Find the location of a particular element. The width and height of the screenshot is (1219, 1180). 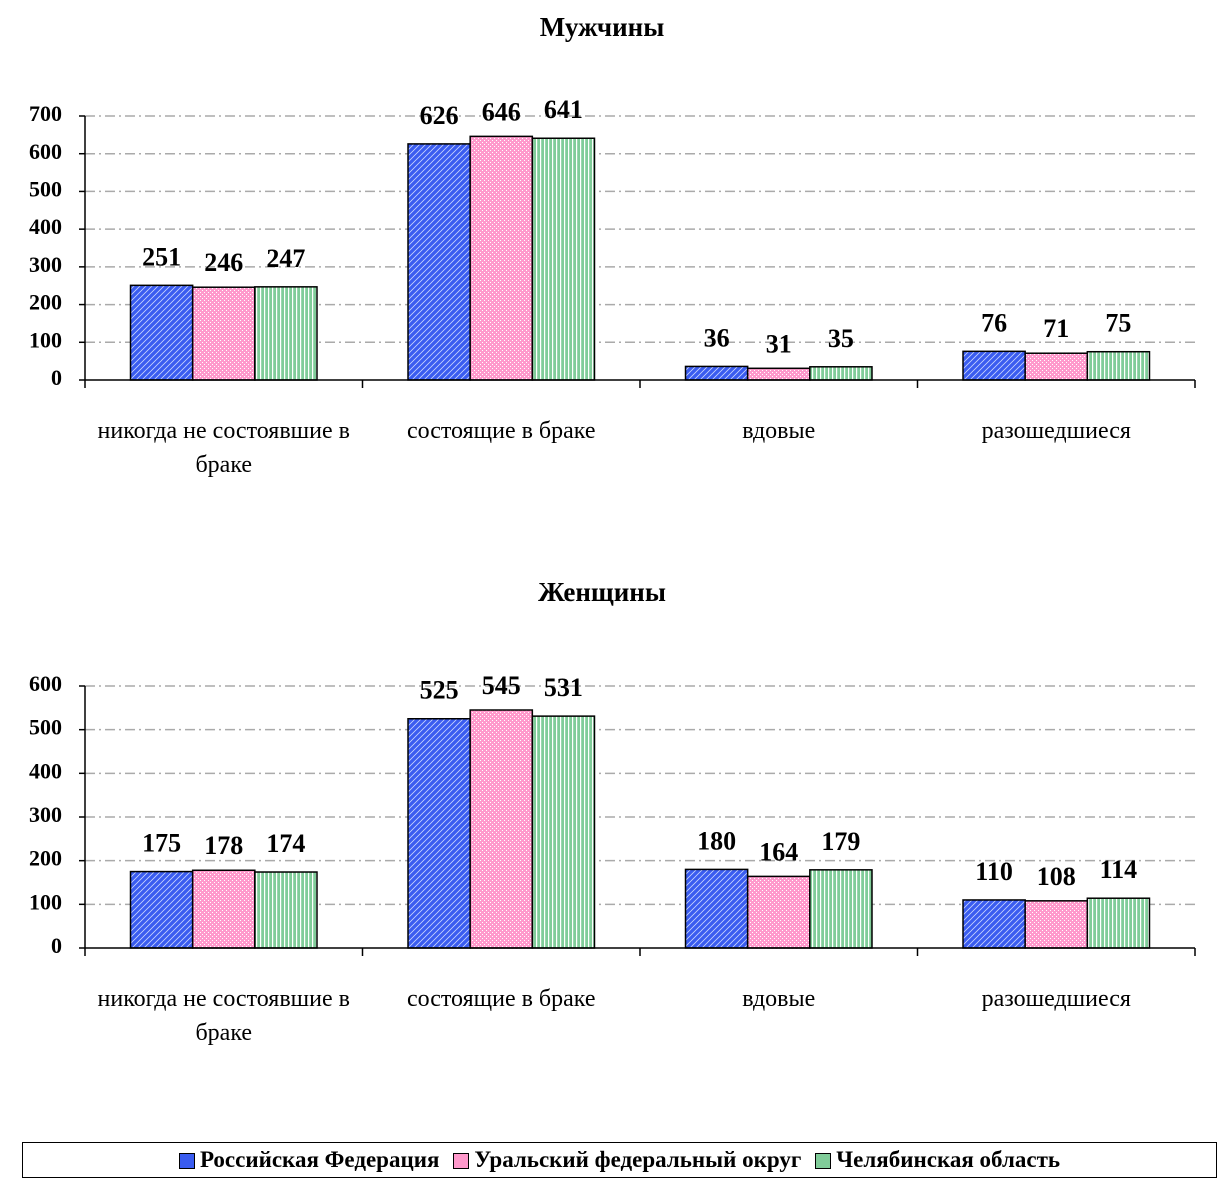

legend-item: Российская Федерация is located at coordinates (309, 1160).